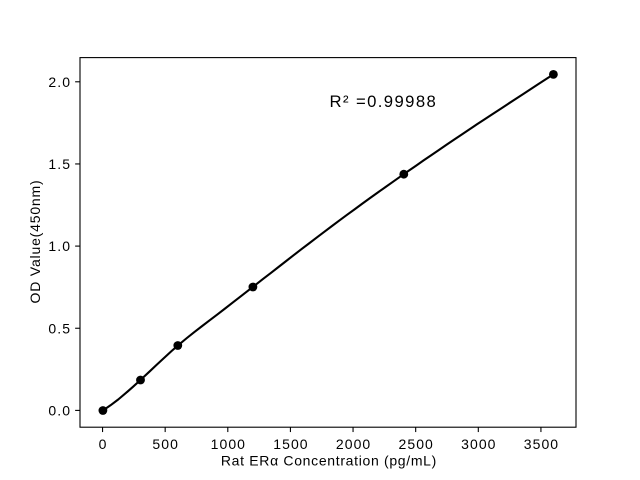  I want to click on svg-text: 3500, so click(541, 444).